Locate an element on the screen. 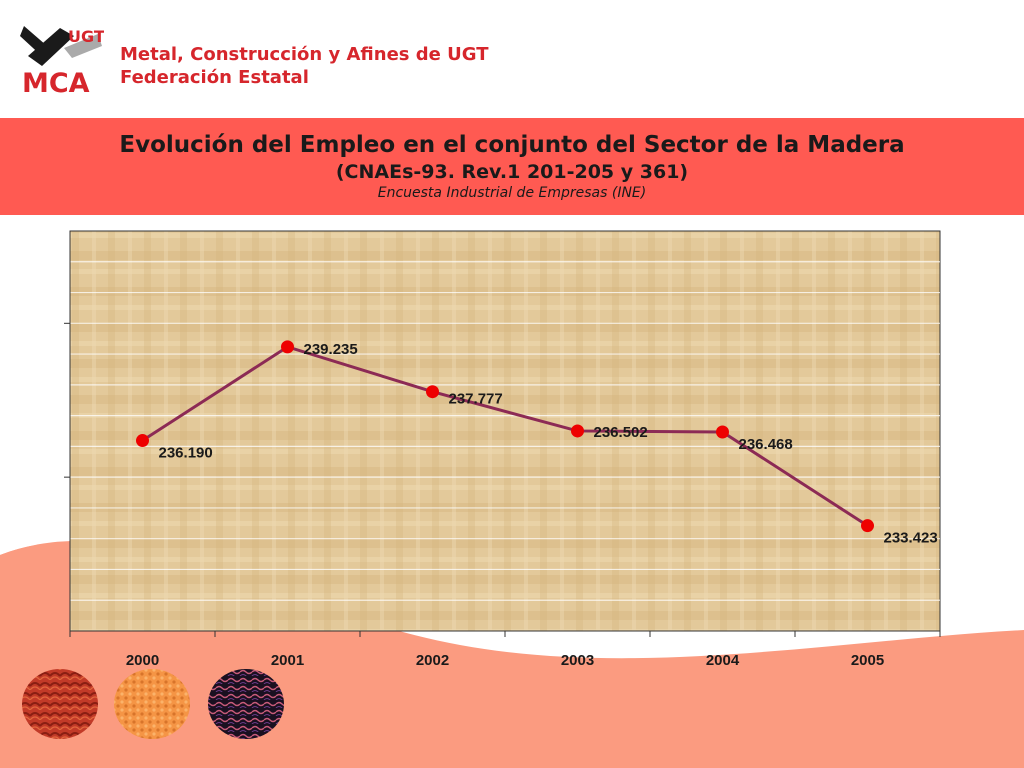  x-axis-ticks is located at coordinates (505, 634).